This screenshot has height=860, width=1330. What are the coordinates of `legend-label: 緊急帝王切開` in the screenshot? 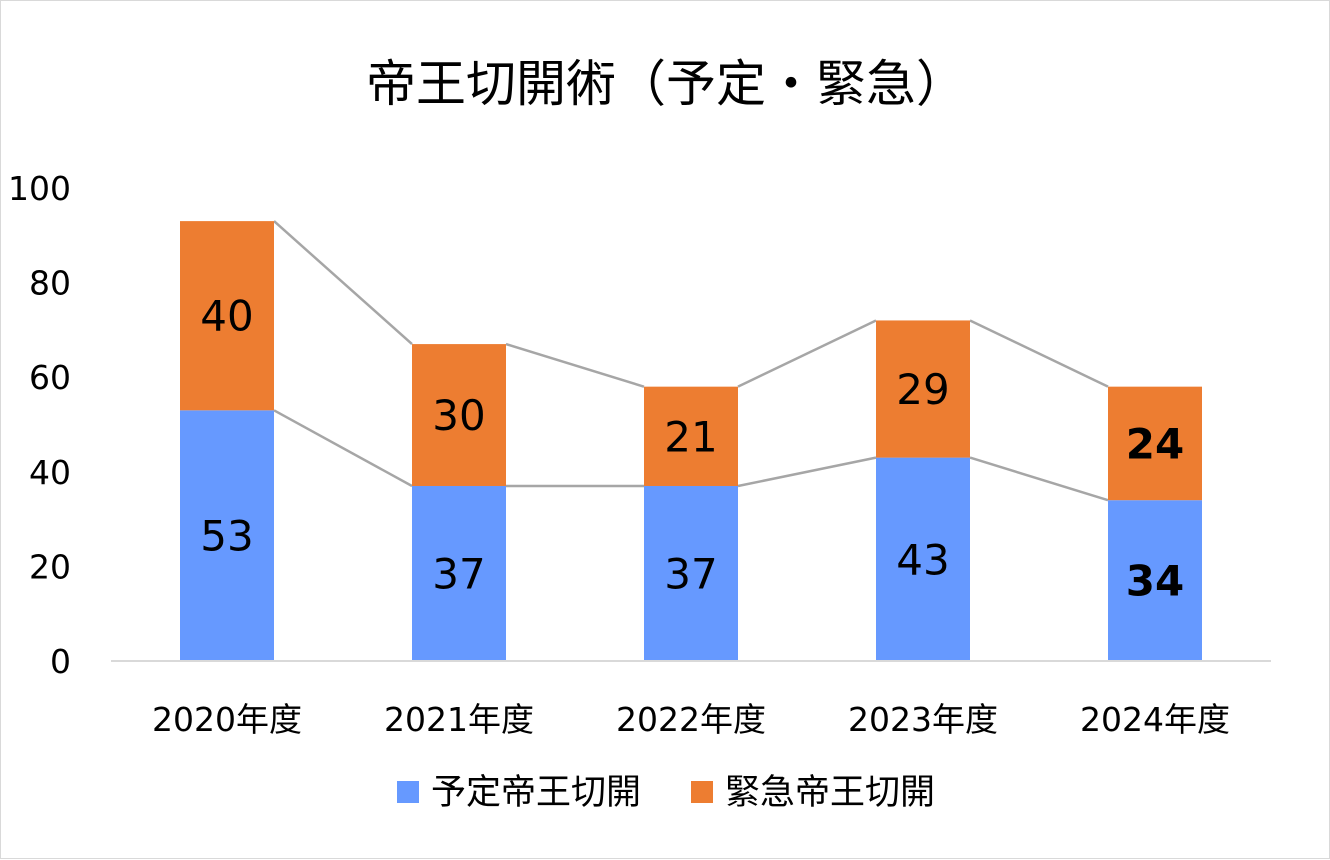 It's located at (830, 793).